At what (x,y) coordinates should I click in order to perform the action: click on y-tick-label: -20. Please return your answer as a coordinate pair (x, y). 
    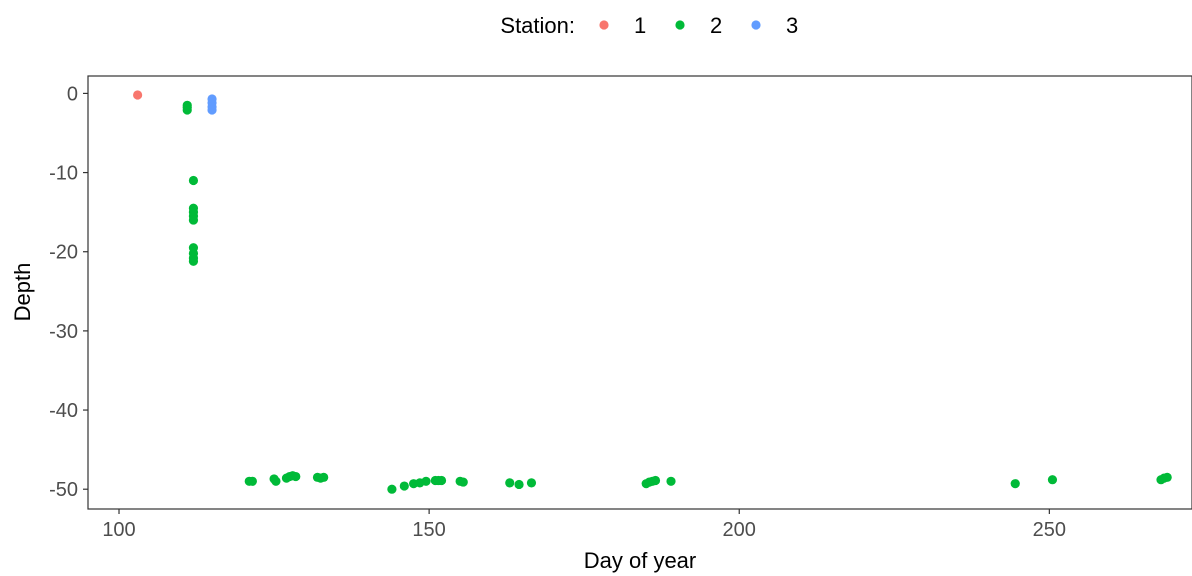
    Looking at the image, I should click on (63, 253).